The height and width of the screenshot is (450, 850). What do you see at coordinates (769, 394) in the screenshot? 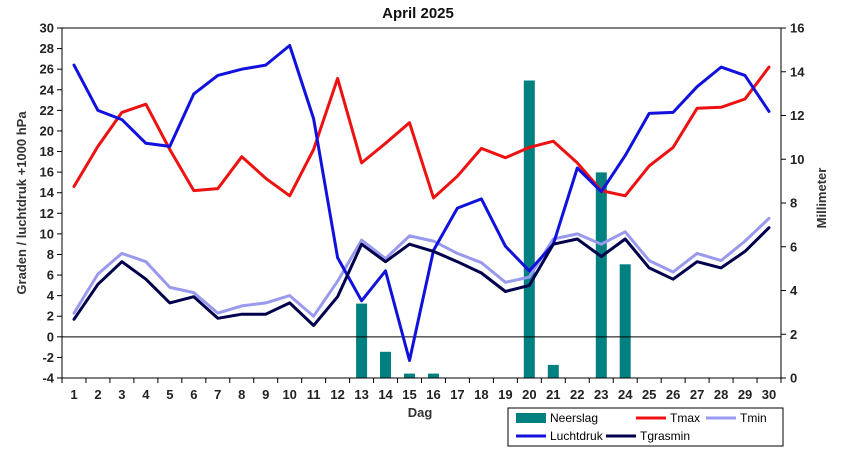
I see `x-tick-label: 30` at bounding box center [769, 394].